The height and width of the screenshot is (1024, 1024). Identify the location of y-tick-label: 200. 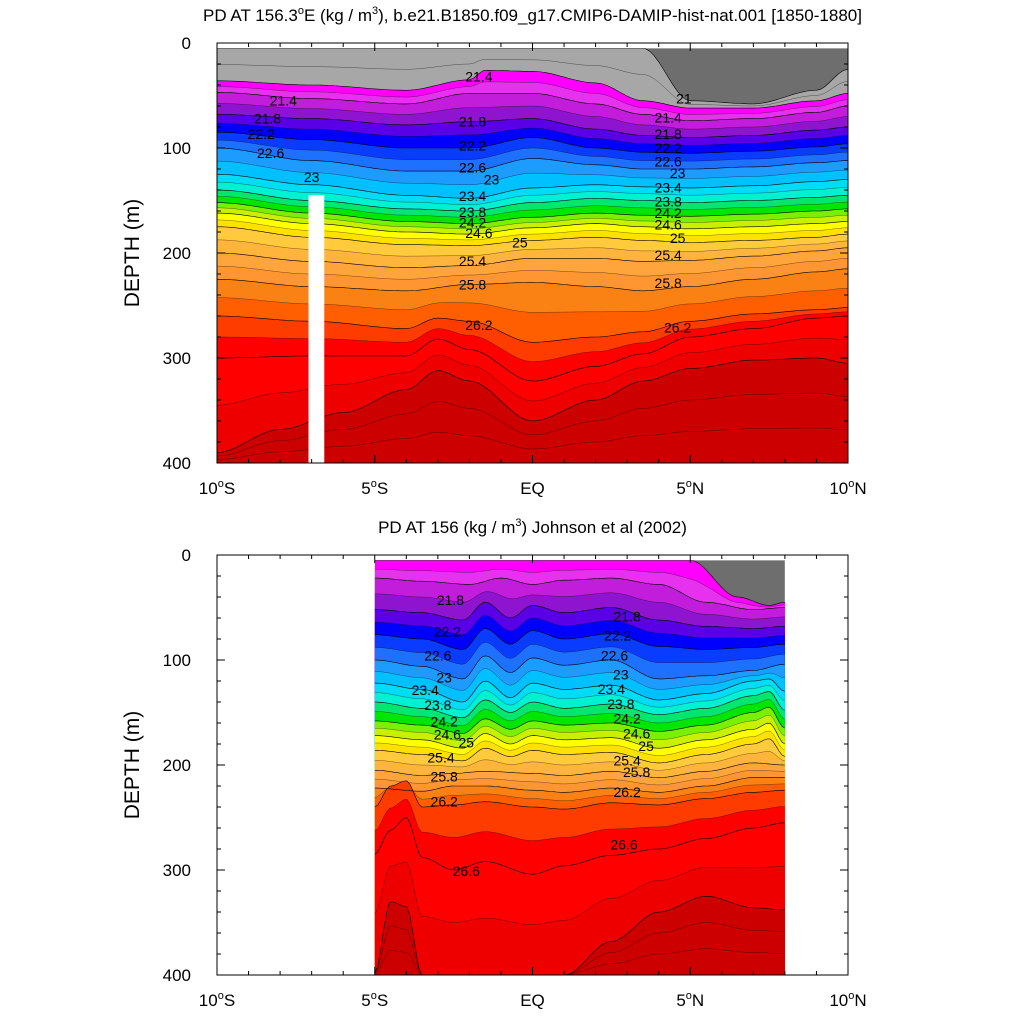
(177, 765).